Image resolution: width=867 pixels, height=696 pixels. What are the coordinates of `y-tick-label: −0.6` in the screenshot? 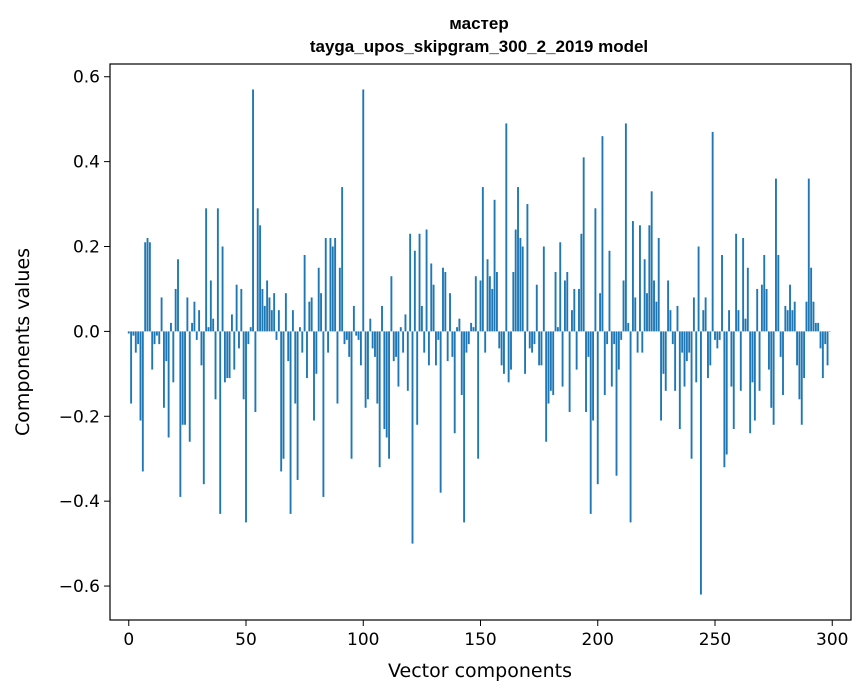 It's located at (79, 587).